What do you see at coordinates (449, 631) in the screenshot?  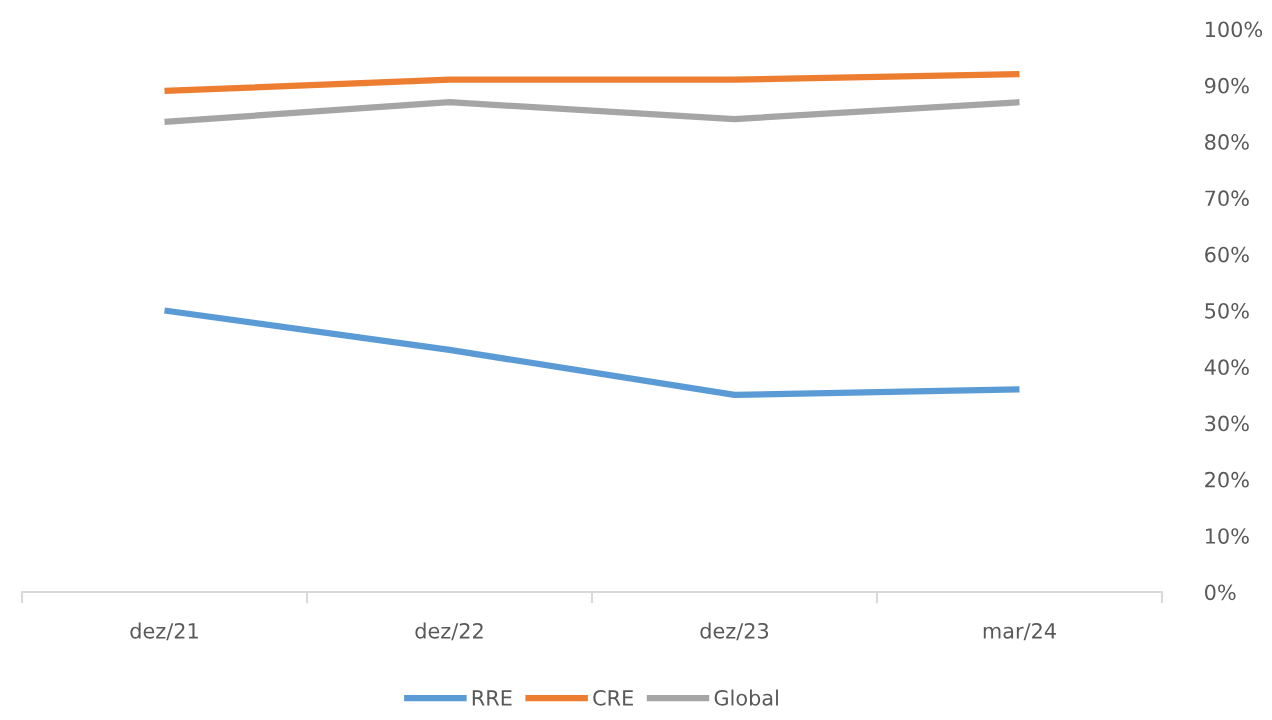 I see `x-tick-label: dez/22` at bounding box center [449, 631].